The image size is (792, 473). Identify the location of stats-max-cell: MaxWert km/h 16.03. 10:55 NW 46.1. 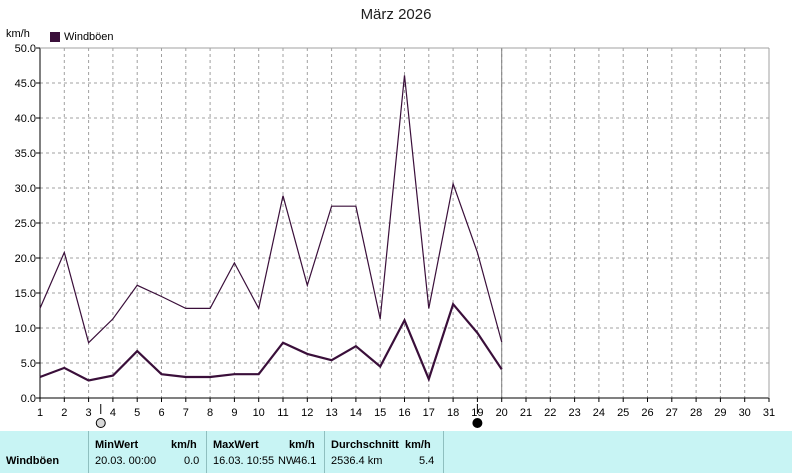
(265, 452).